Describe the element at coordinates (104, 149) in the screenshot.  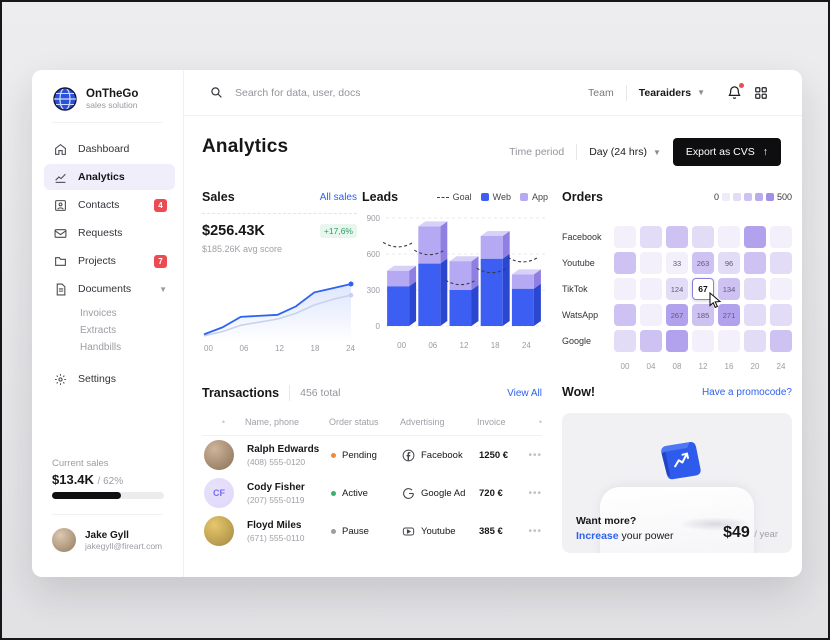
I see `sidebar-item-label: Dashboard` at that location.